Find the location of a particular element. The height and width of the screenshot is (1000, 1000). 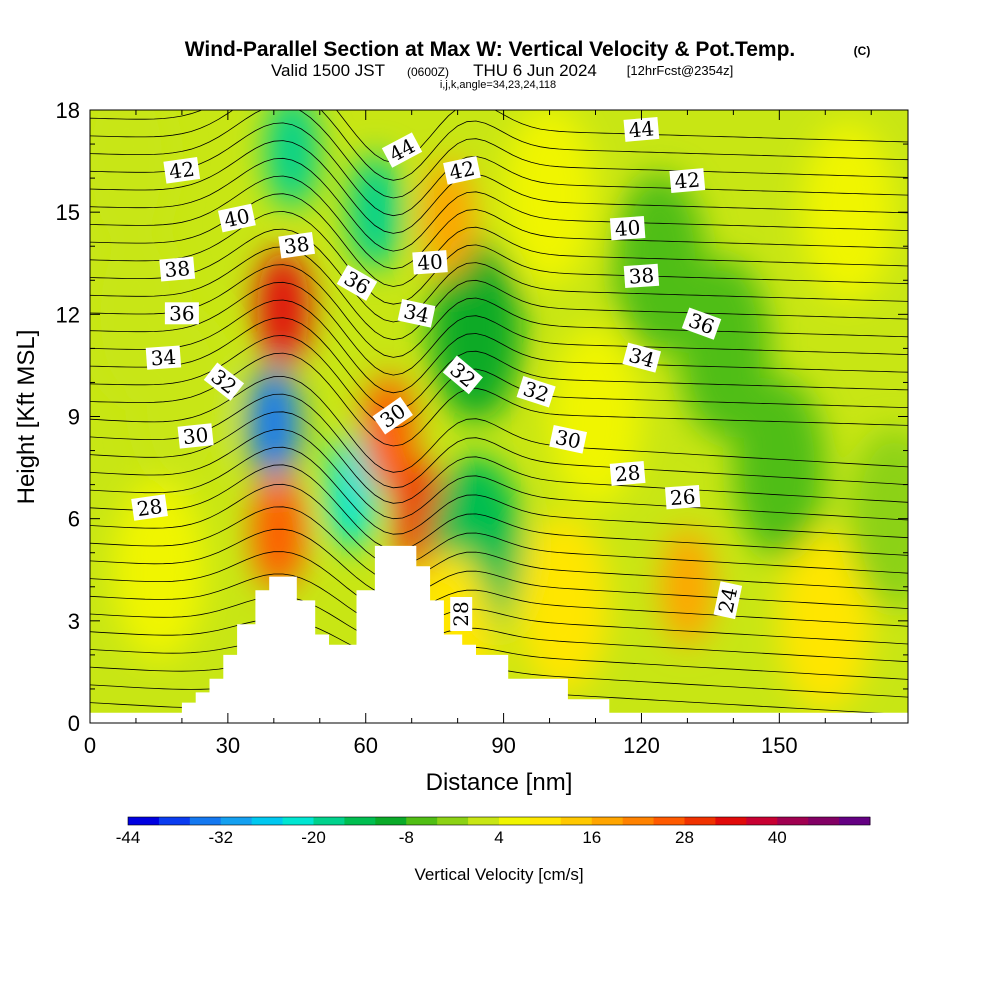

contour-label-10: 44 is located at coordinates (402, 150).